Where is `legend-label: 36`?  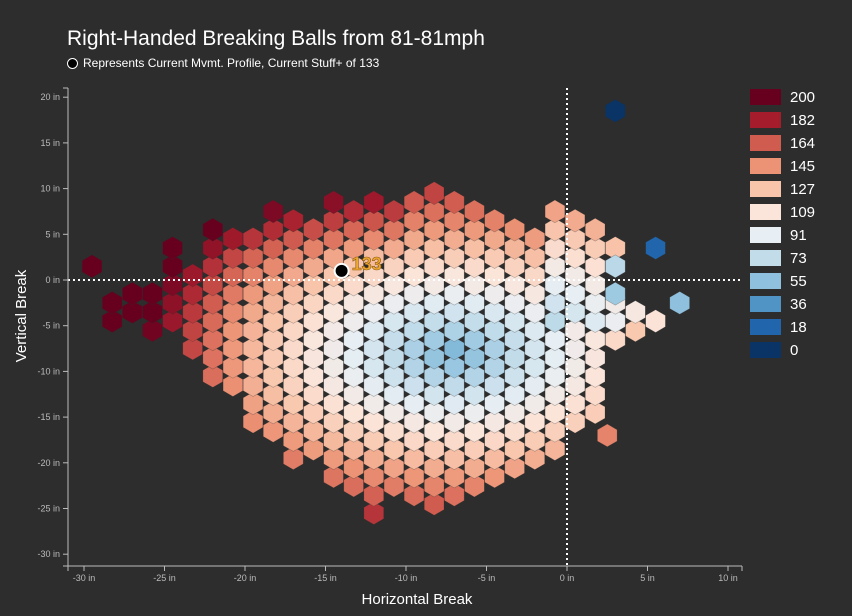 legend-label: 36 is located at coordinates (798, 304).